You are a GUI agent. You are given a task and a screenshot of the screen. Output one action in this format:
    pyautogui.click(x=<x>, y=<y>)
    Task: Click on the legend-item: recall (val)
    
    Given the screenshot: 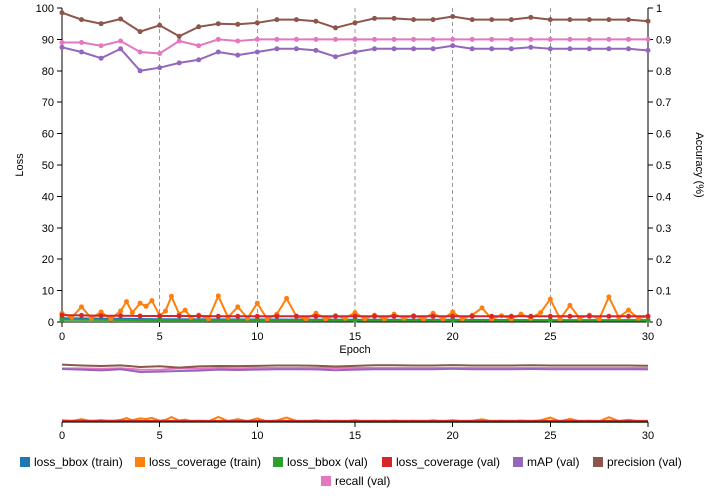 What is the action you would take?
    pyautogui.click(x=355, y=481)
    